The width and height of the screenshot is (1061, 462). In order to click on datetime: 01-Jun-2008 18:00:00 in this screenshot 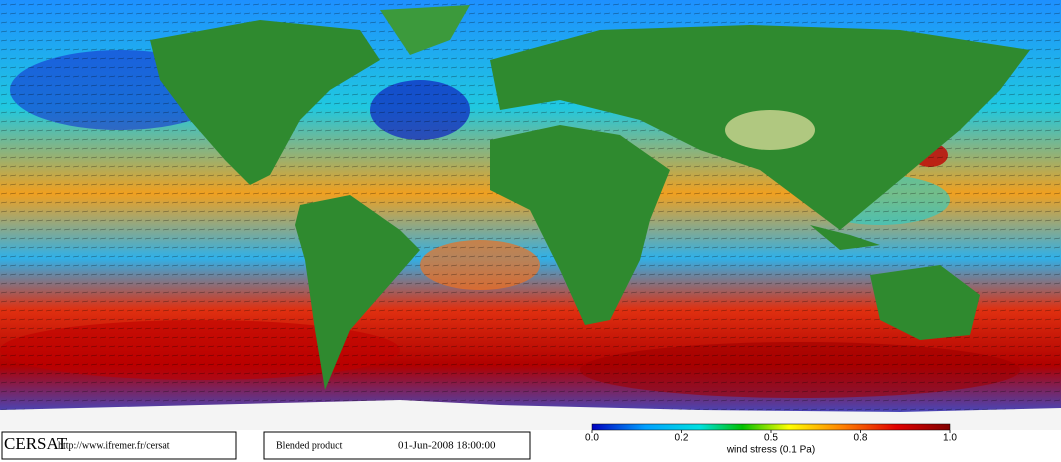, I will do `click(447, 446)`.